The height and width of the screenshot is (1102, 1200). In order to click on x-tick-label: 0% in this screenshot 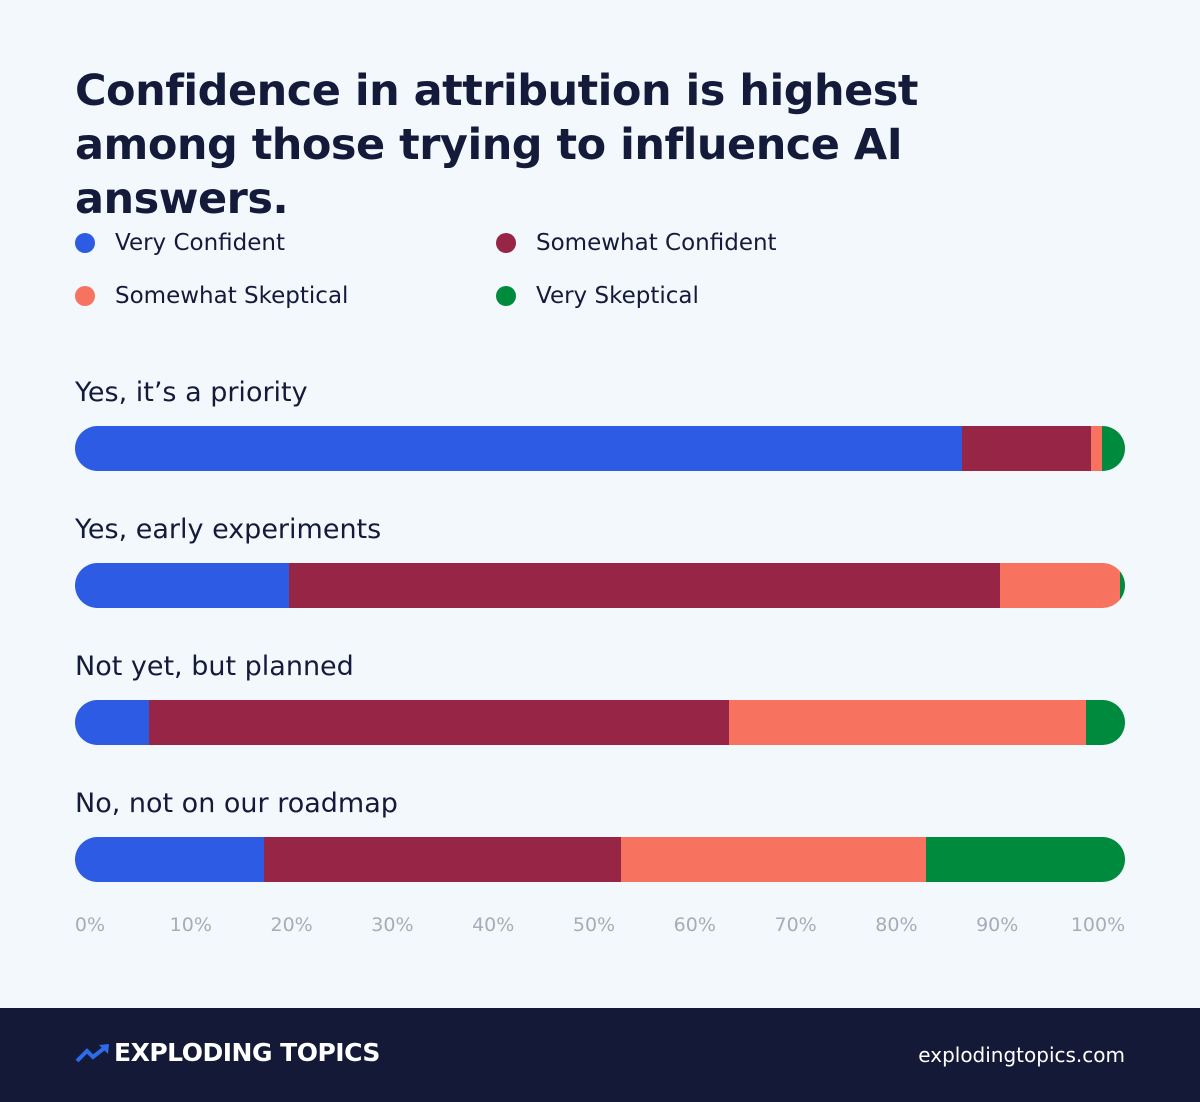, I will do `click(90, 925)`.